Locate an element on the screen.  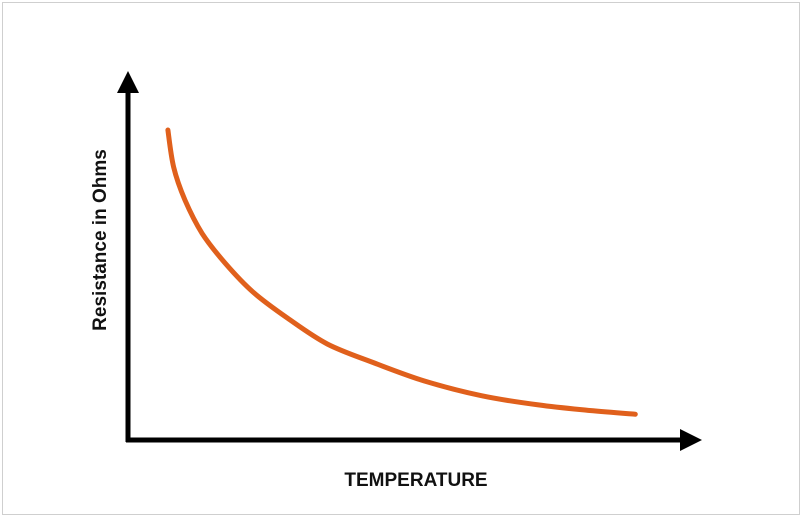
y-axis-arrowhead is located at coordinates (128, 82).